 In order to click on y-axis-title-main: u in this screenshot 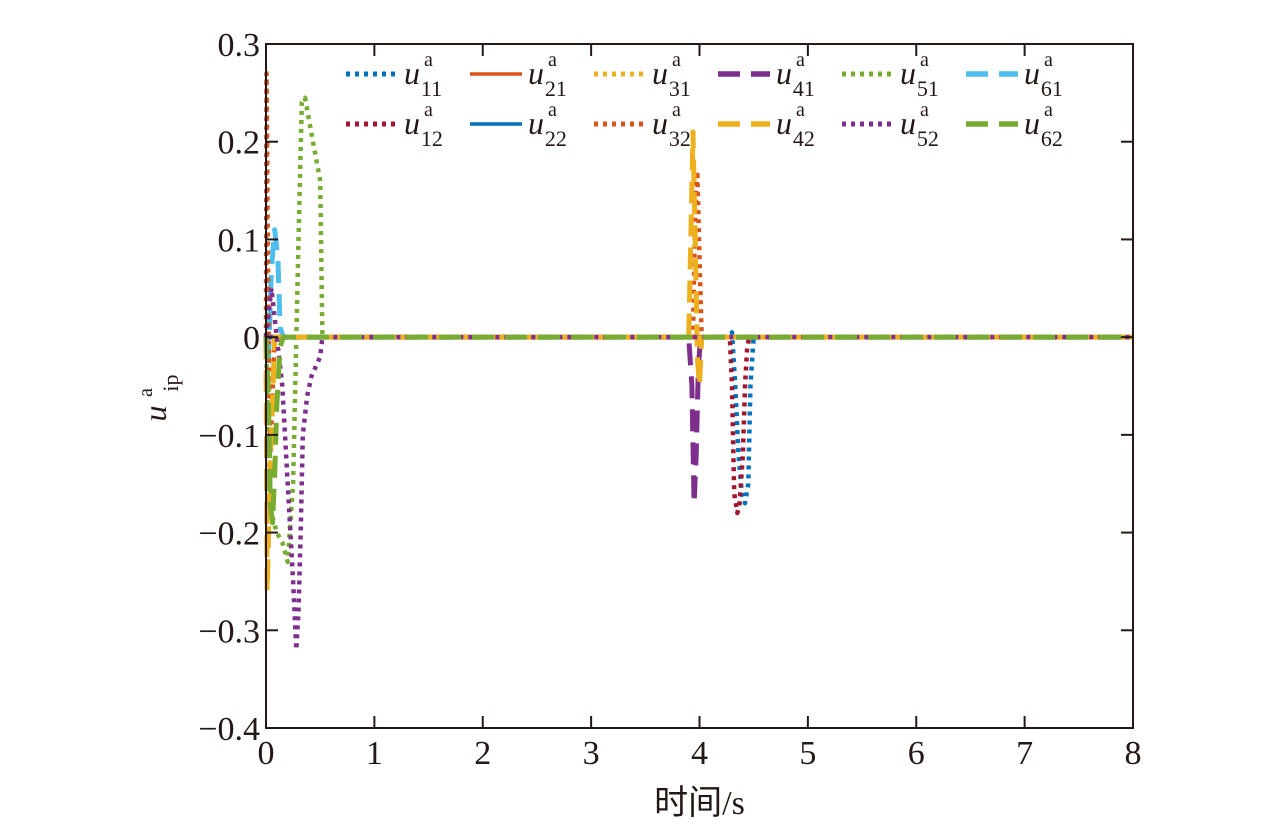, I will do `click(155, 414)`.